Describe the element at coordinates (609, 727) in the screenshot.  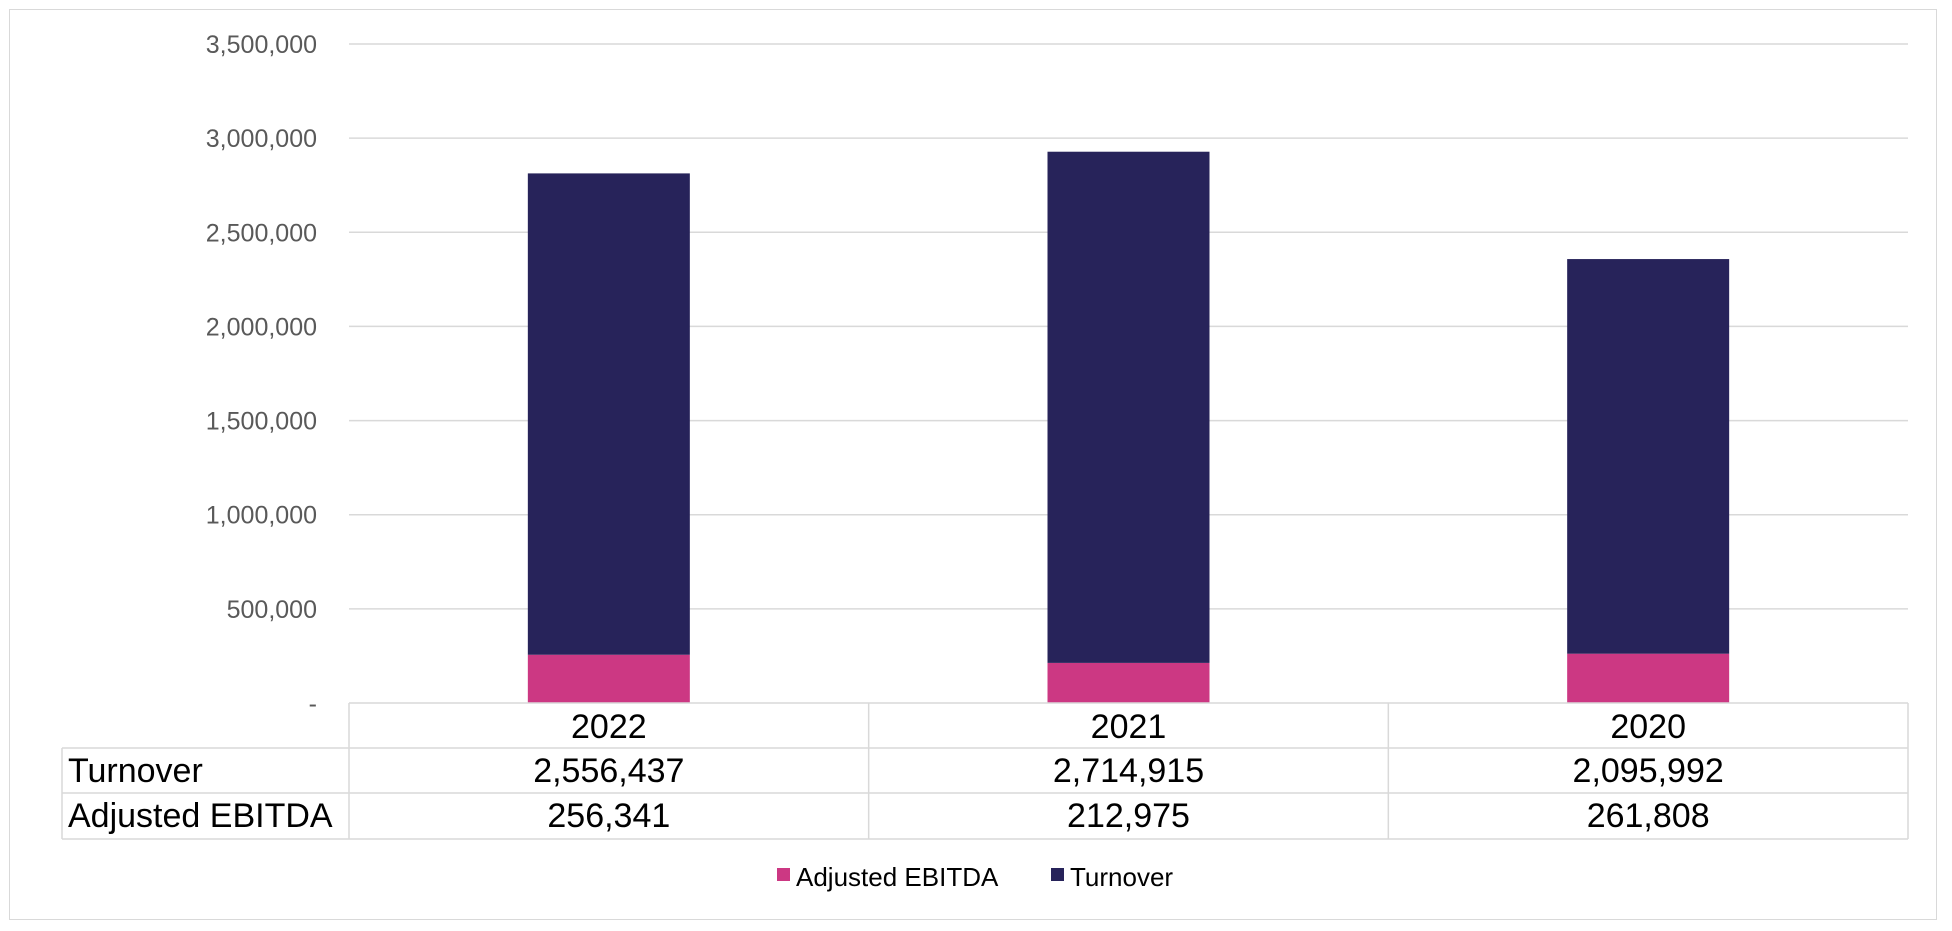
I see `category-label: 2022` at that location.